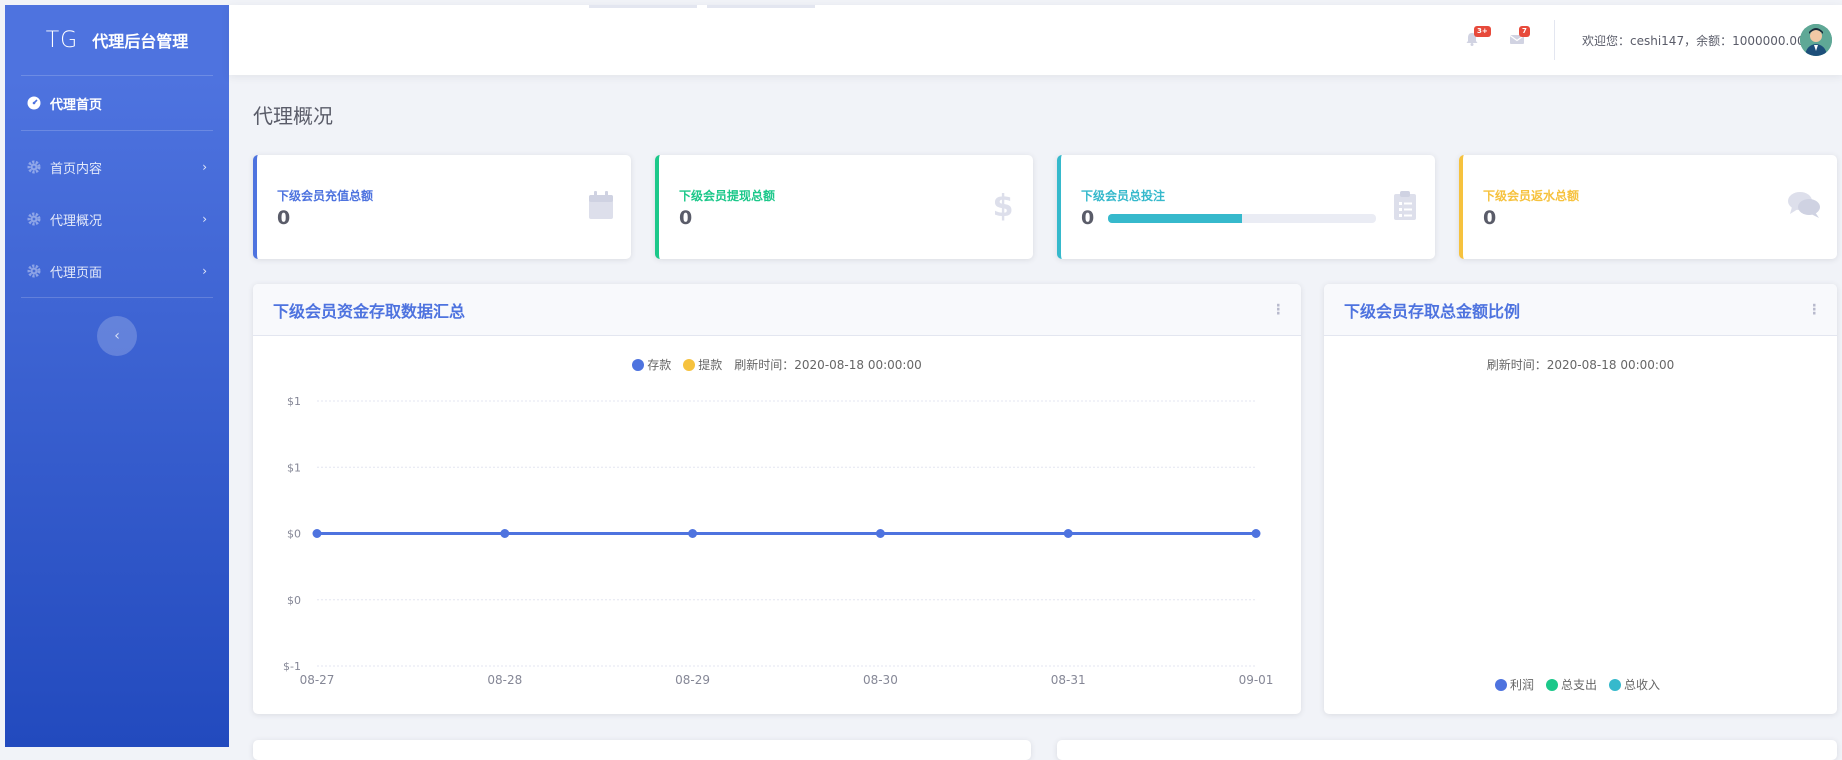  What do you see at coordinates (369, 311) in the screenshot?
I see `panel-title: 下级会员资金存取数据汇总` at bounding box center [369, 311].